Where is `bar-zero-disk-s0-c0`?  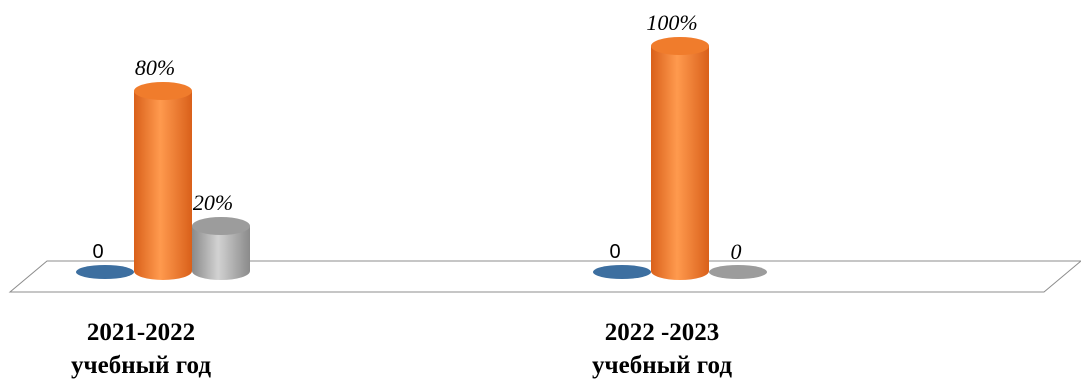
bar-zero-disk-s0-c0 is located at coordinates (105, 272).